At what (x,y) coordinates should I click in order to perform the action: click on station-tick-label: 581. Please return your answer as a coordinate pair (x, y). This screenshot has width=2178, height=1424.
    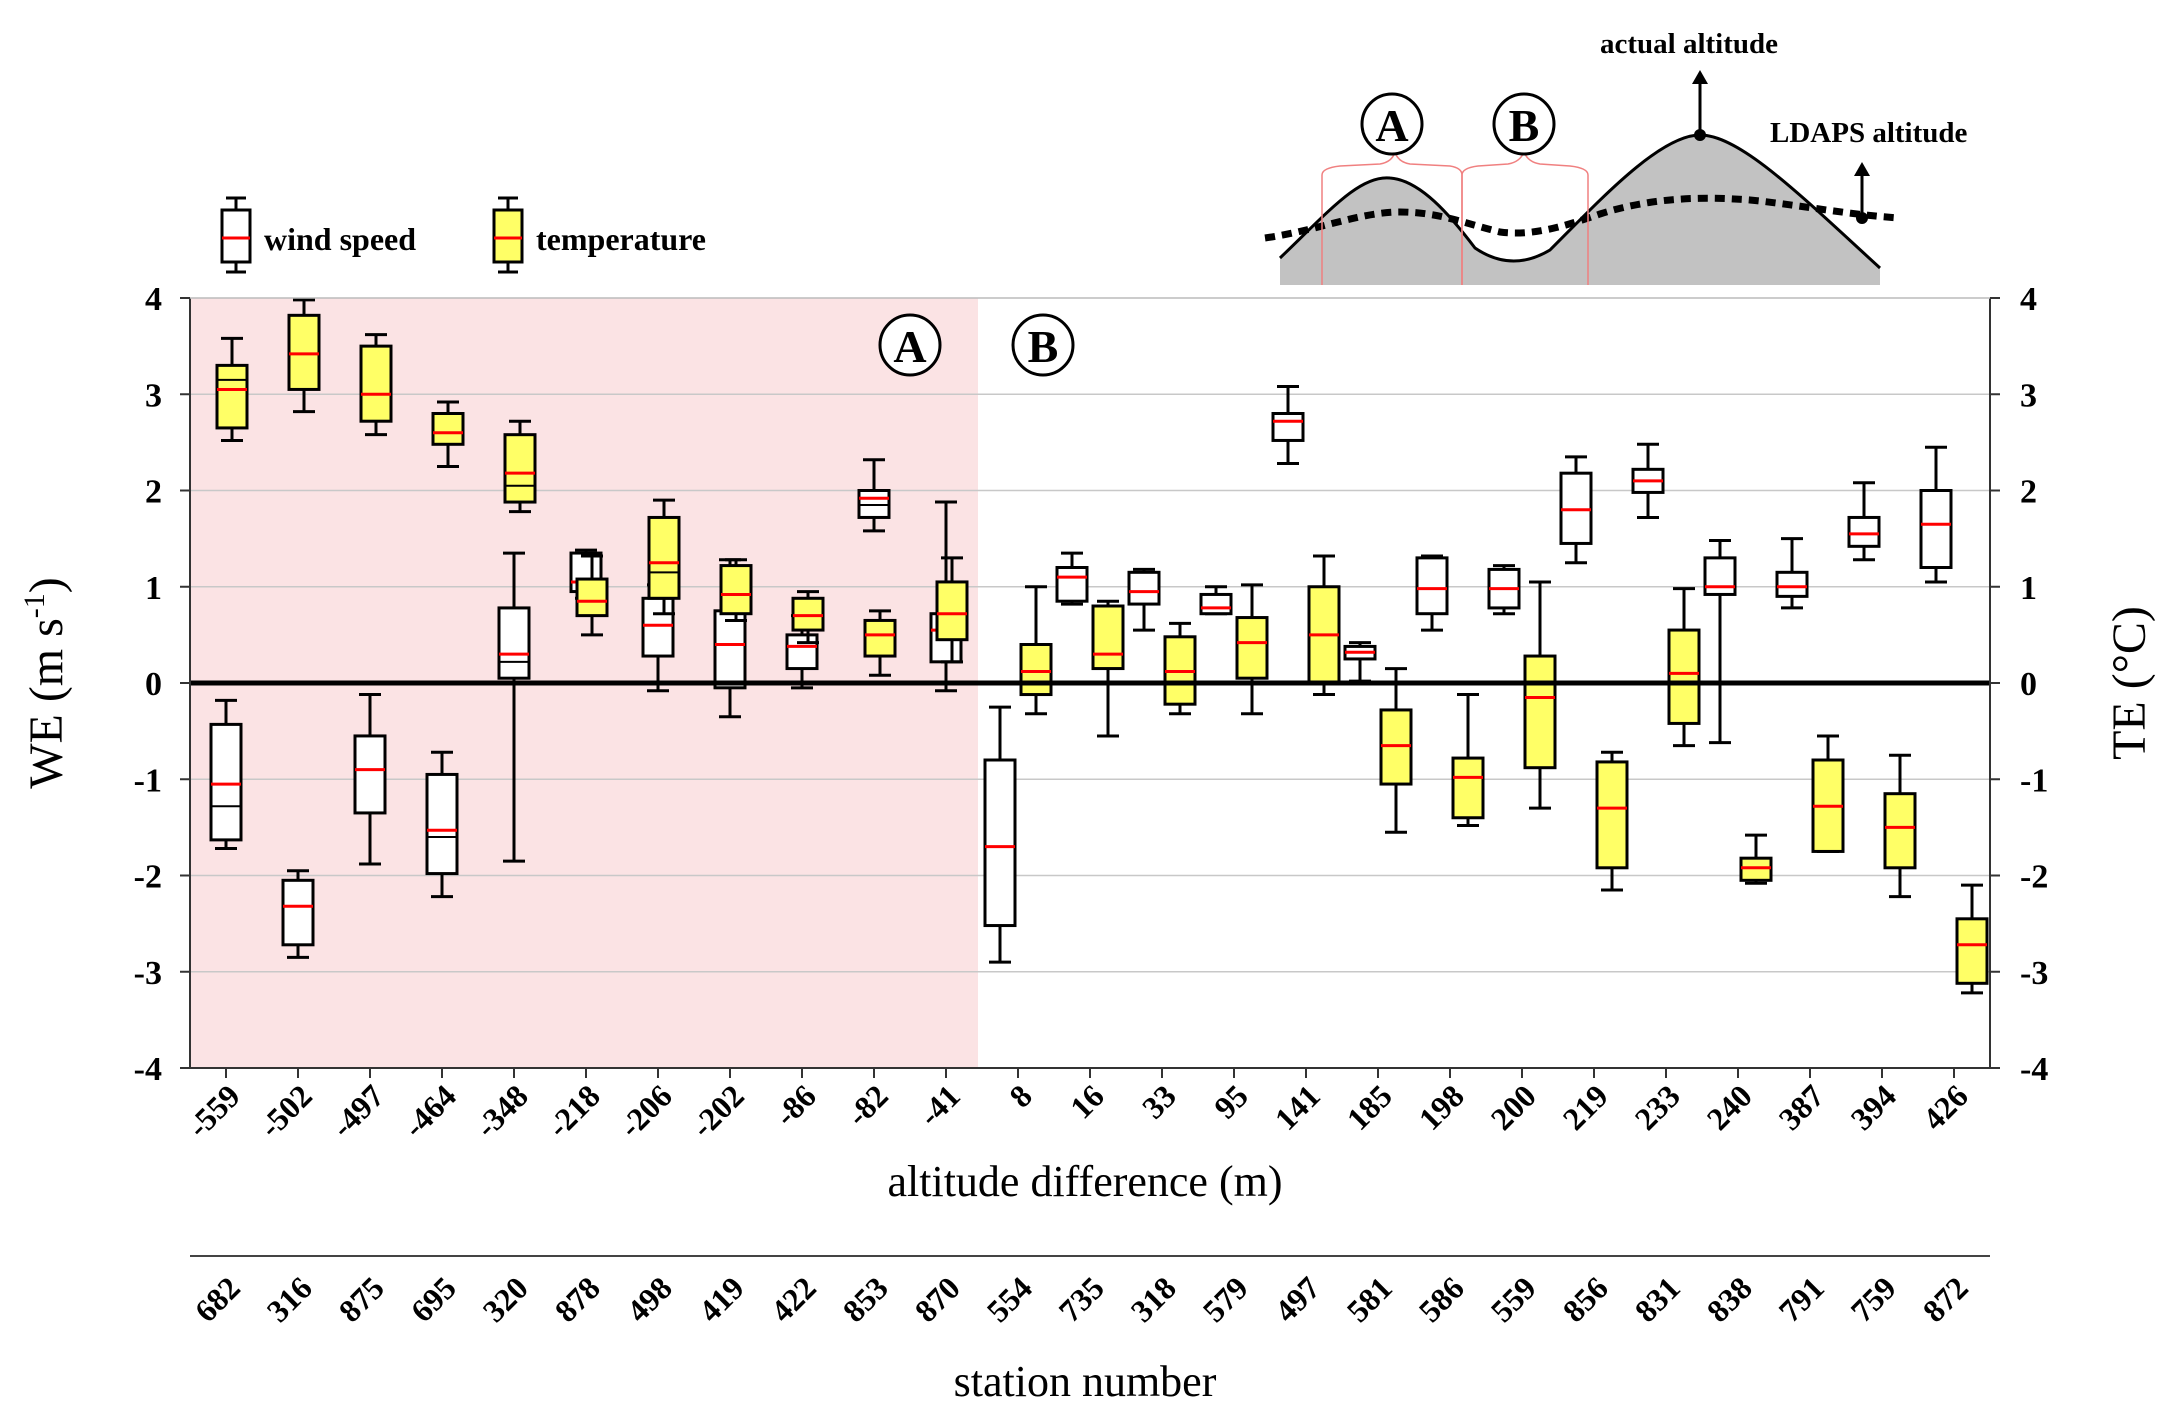
    Looking at the image, I should click on (1369, 1298).